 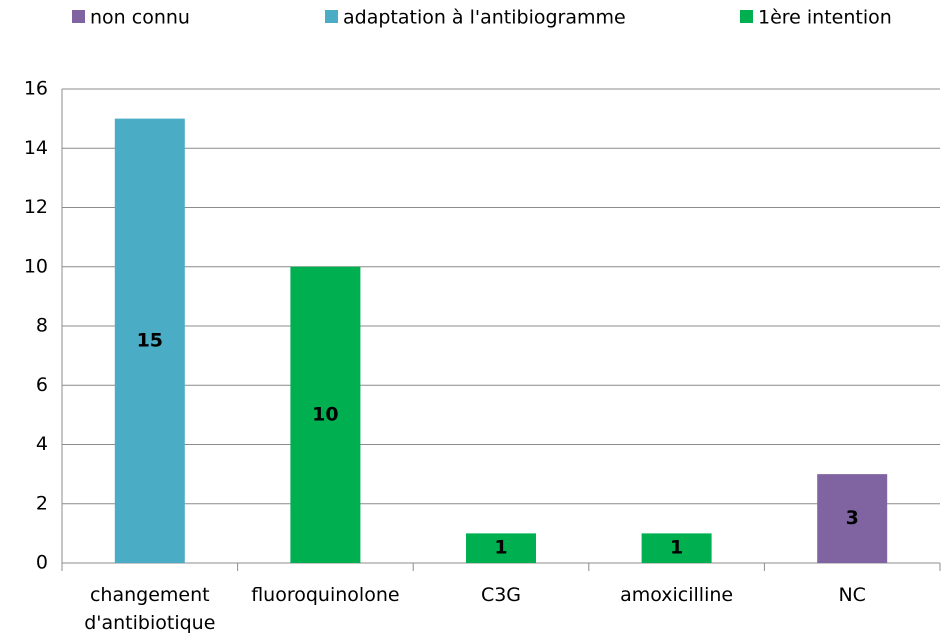 I want to click on y-tick-label: 0, so click(x=42, y=563).